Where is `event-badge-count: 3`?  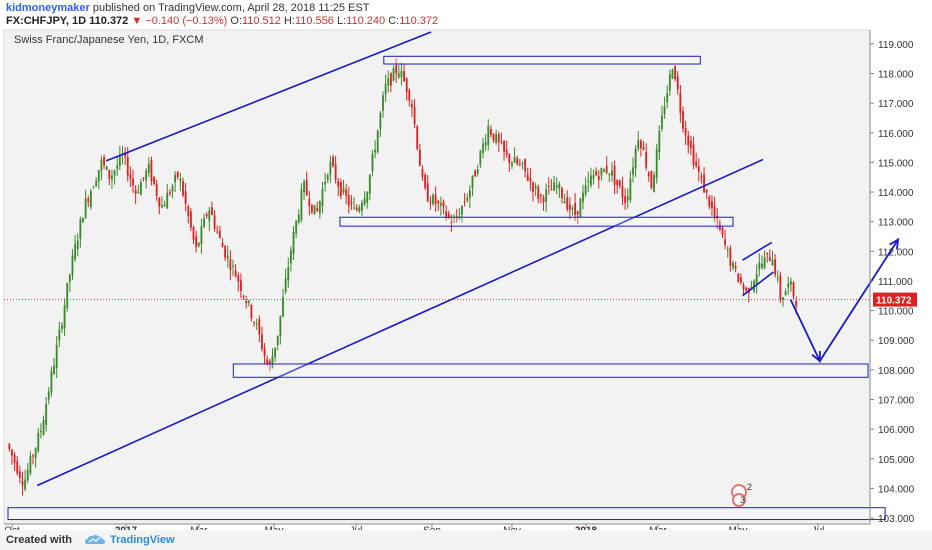
event-badge-count: 3 is located at coordinates (742, 500).